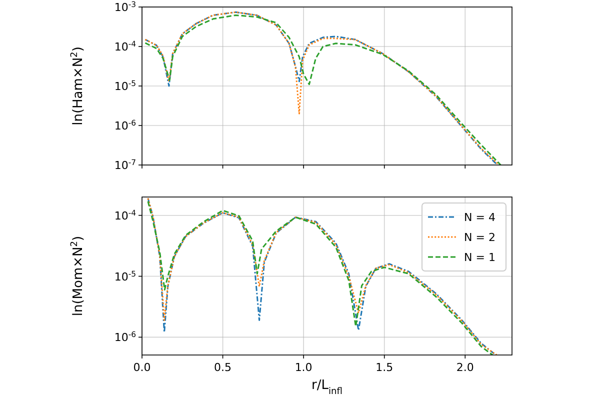  What do you see at coordinates (125, 7) in the screenshot?
I see `y-tick-label: 10$^{-3}$` at bounding box center [125, 7].